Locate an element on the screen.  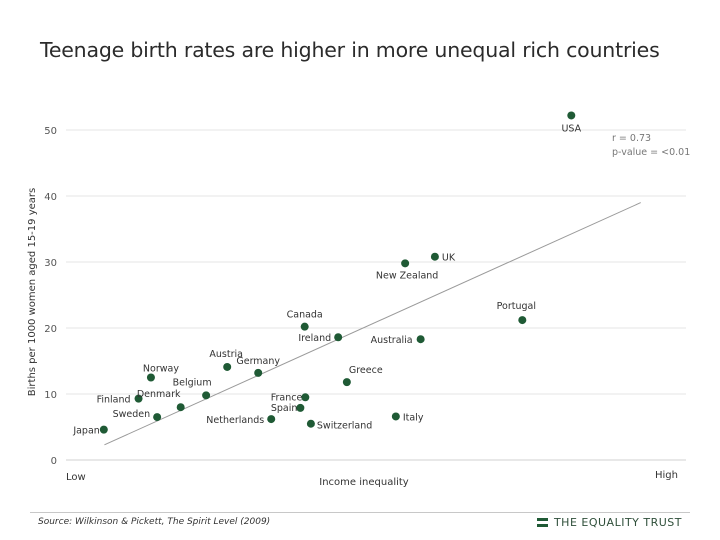
point-label-japan: Japan is located at coordinates (86, 431).